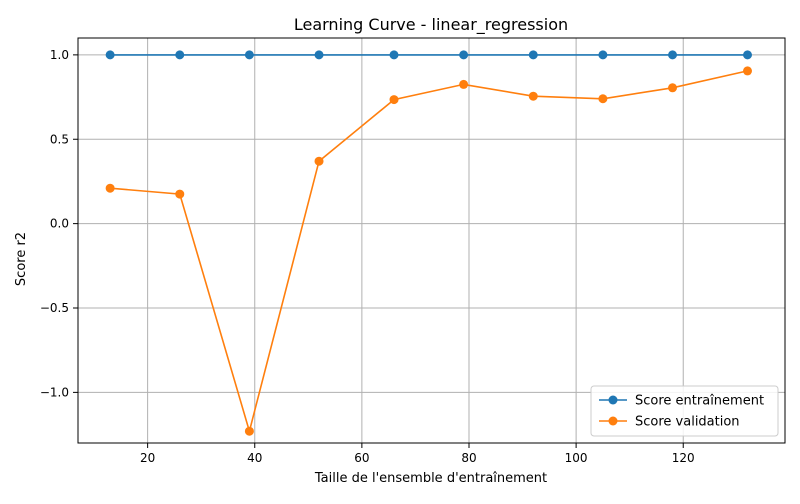  What do you see at coordinates (254, 458) in the screenshot?
I see `x-tick-label: 40` at bounding box center [254, 458].